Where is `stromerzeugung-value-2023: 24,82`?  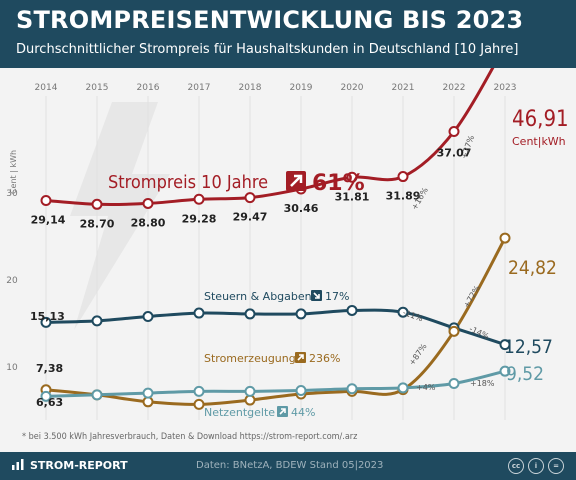 stromerzeugung-value-2023: 24,82 is located at coordinates (532, 268).